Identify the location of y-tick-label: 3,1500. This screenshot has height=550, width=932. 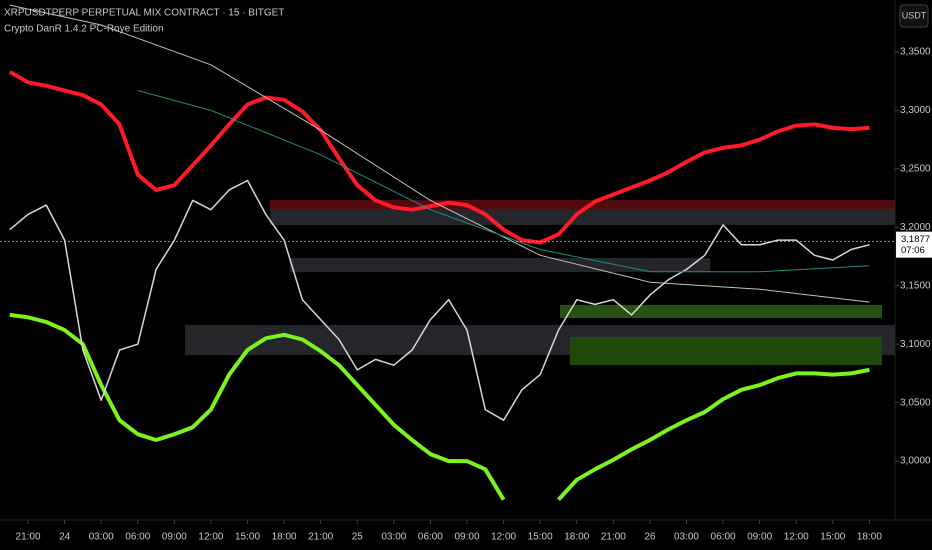
(915, 285).